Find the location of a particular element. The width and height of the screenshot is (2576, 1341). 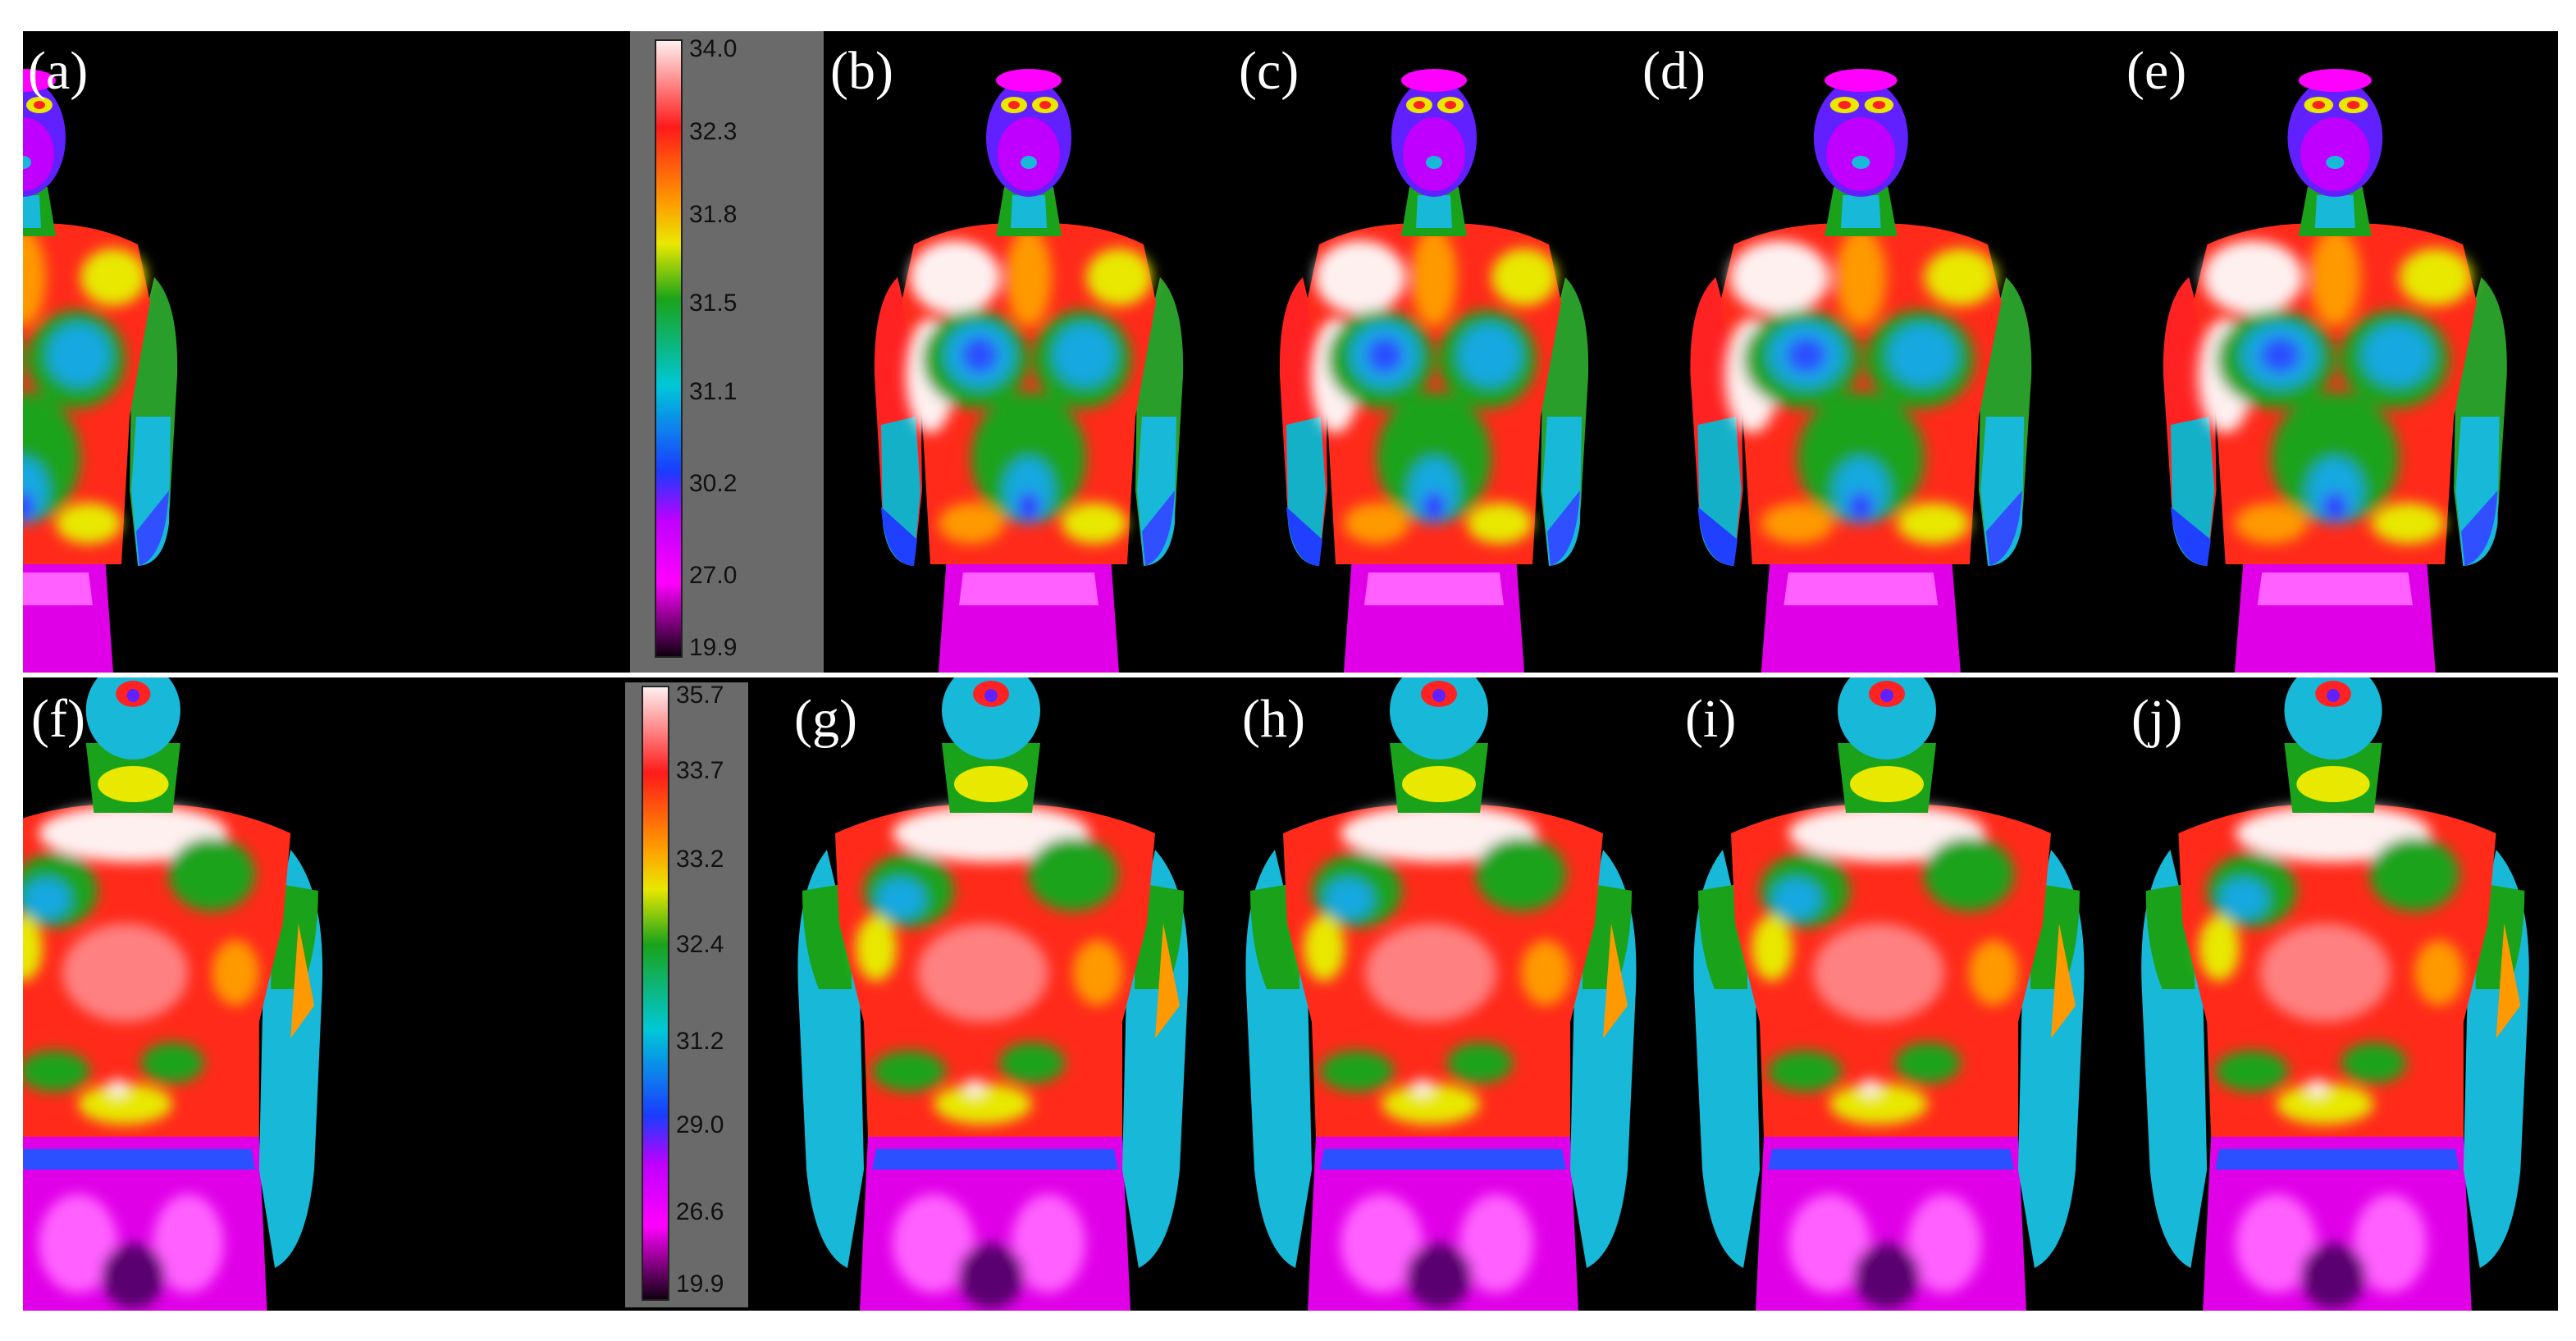

scale-tick: 33.2 is located at coordinates (700, 859).